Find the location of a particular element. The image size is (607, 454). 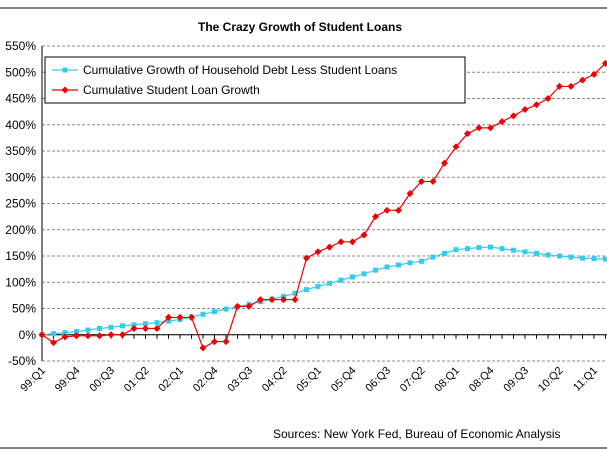

y-tick-label: 200% is located at coordinates (20, 230).